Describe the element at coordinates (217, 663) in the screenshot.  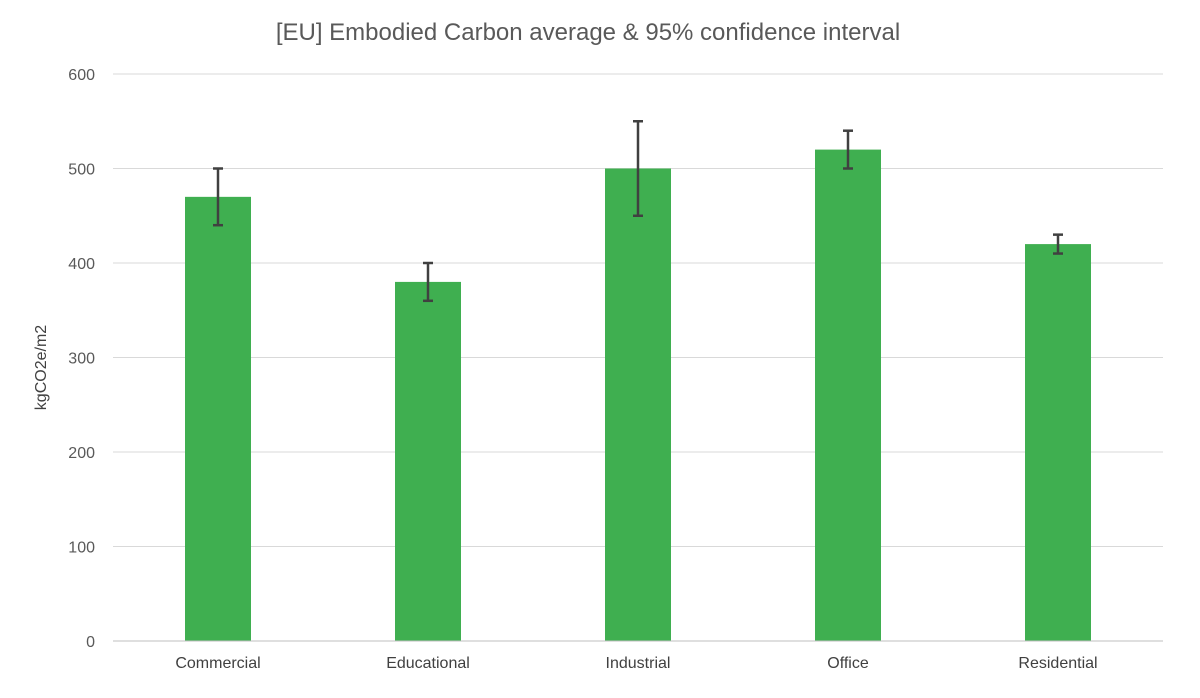
I see `x-tick-label: Commercial` at that location.